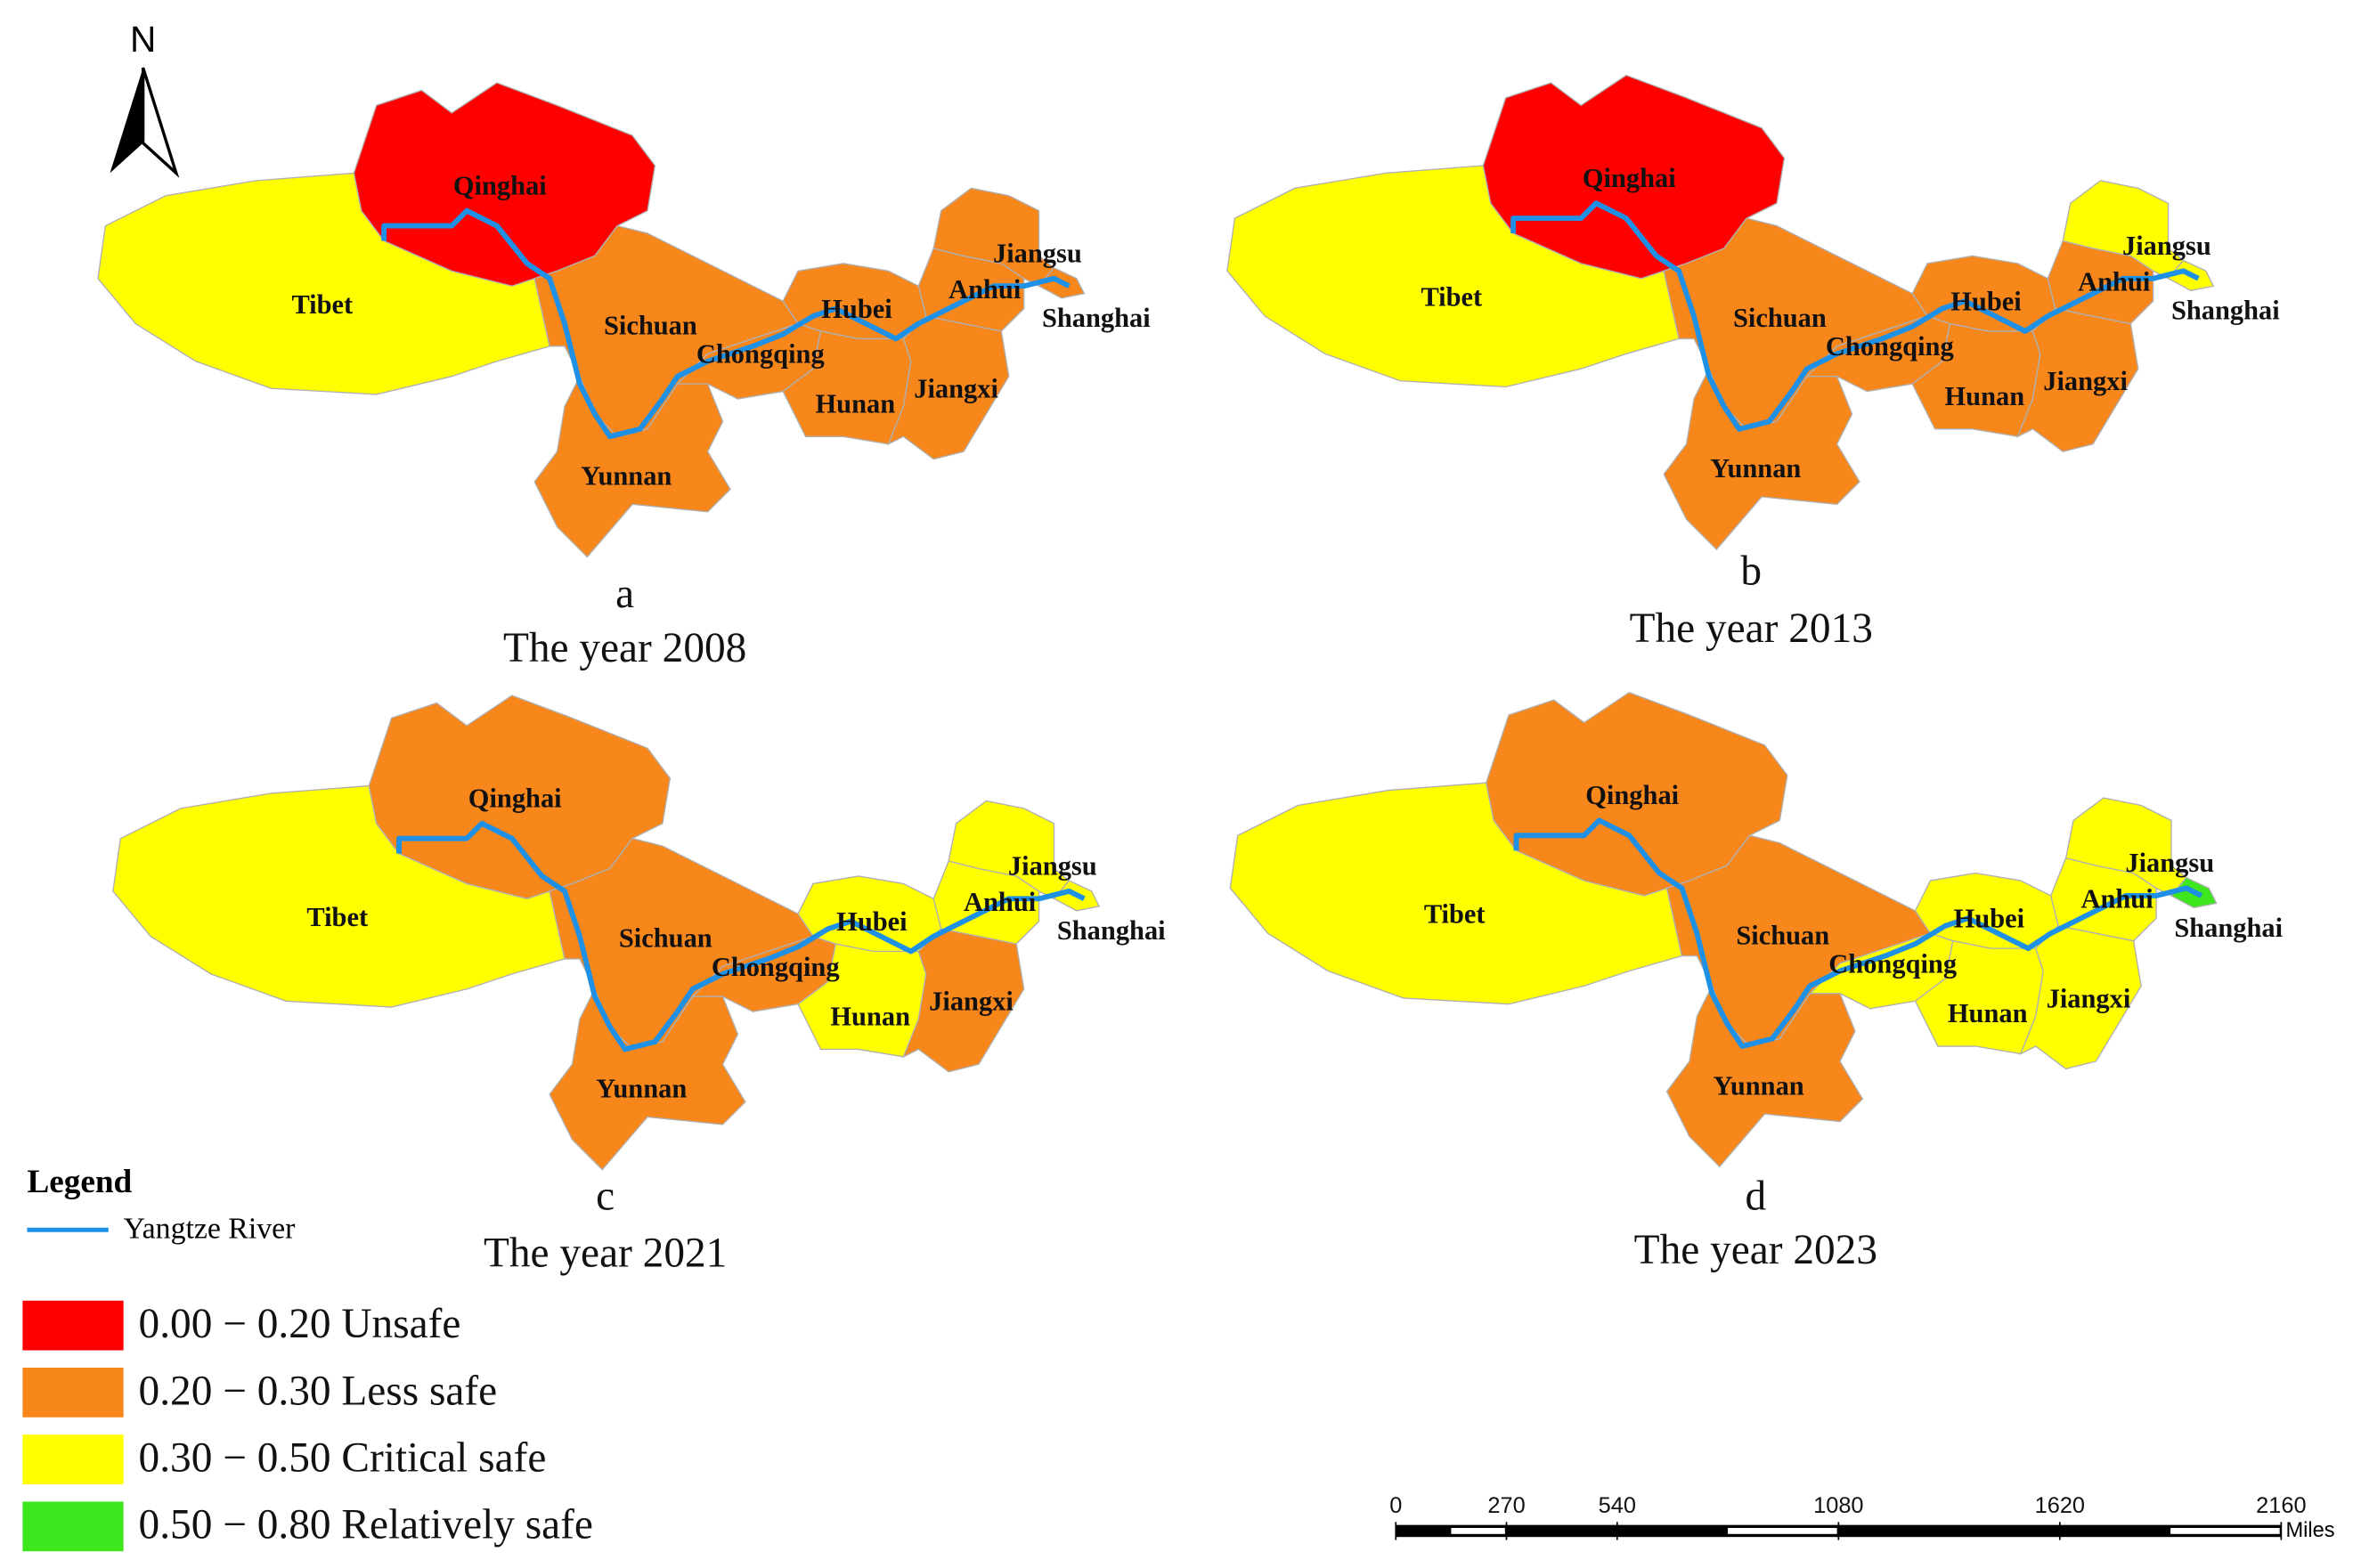 Image resolution: width=2361 pixels, height=1568 pixels. What do you see at coordinates (1838, 1505) in the screenshot?
I see `scale-tick-label: 1080` at bounding box center [1838, 1505].